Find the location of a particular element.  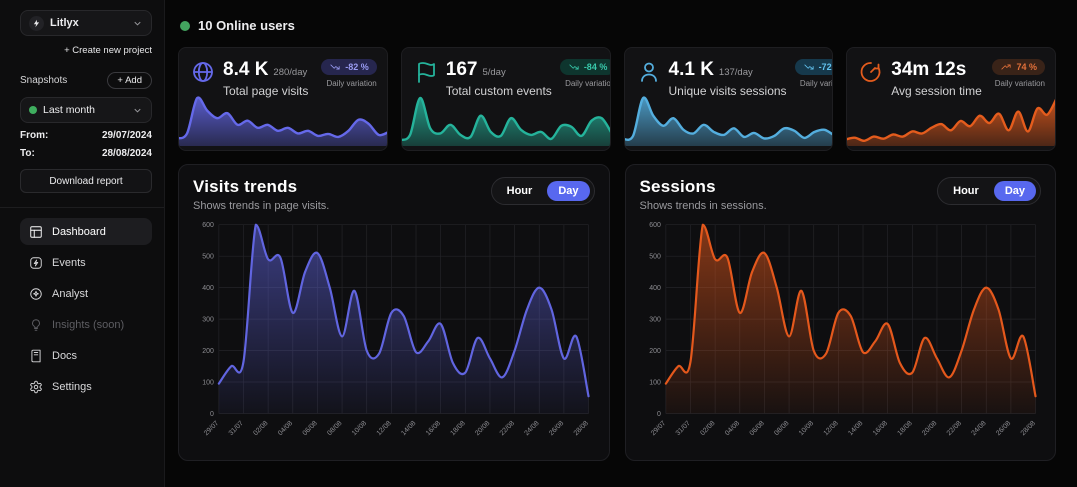

snapshot-dot-icon is located at coordinates (33, 110).